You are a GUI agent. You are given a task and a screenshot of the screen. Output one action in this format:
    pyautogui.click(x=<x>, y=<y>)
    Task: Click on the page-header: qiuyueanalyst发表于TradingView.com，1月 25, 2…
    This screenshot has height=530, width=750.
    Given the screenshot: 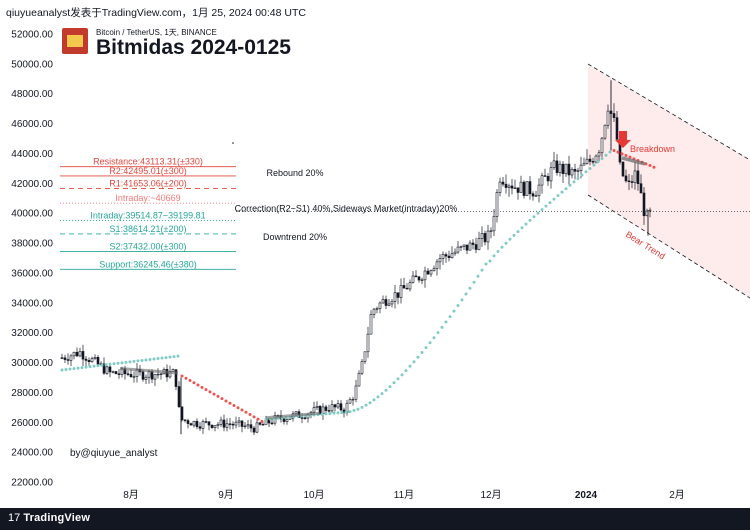 What is the action you would take?
    pyautogui.click(x=375, y=11)
    